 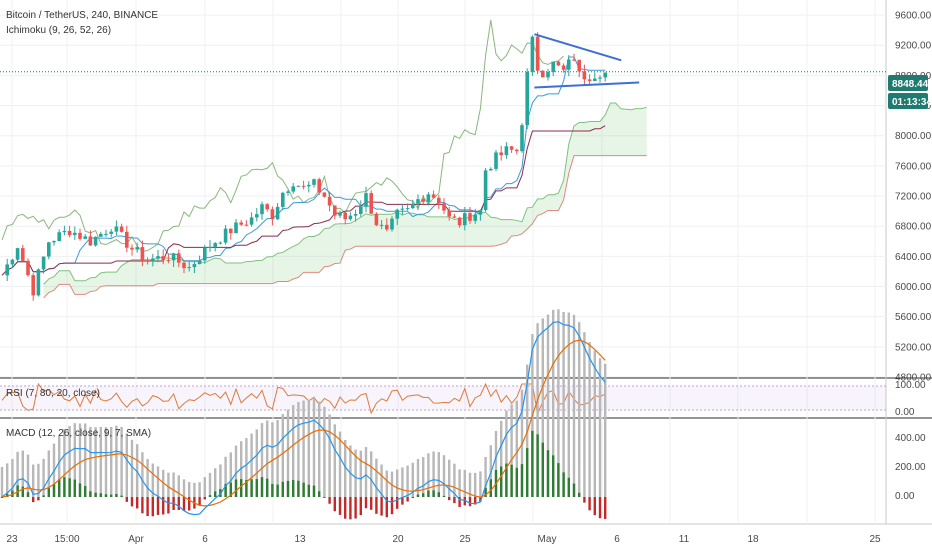 I want to click on last-price-tag, so click(x=908, y=83).